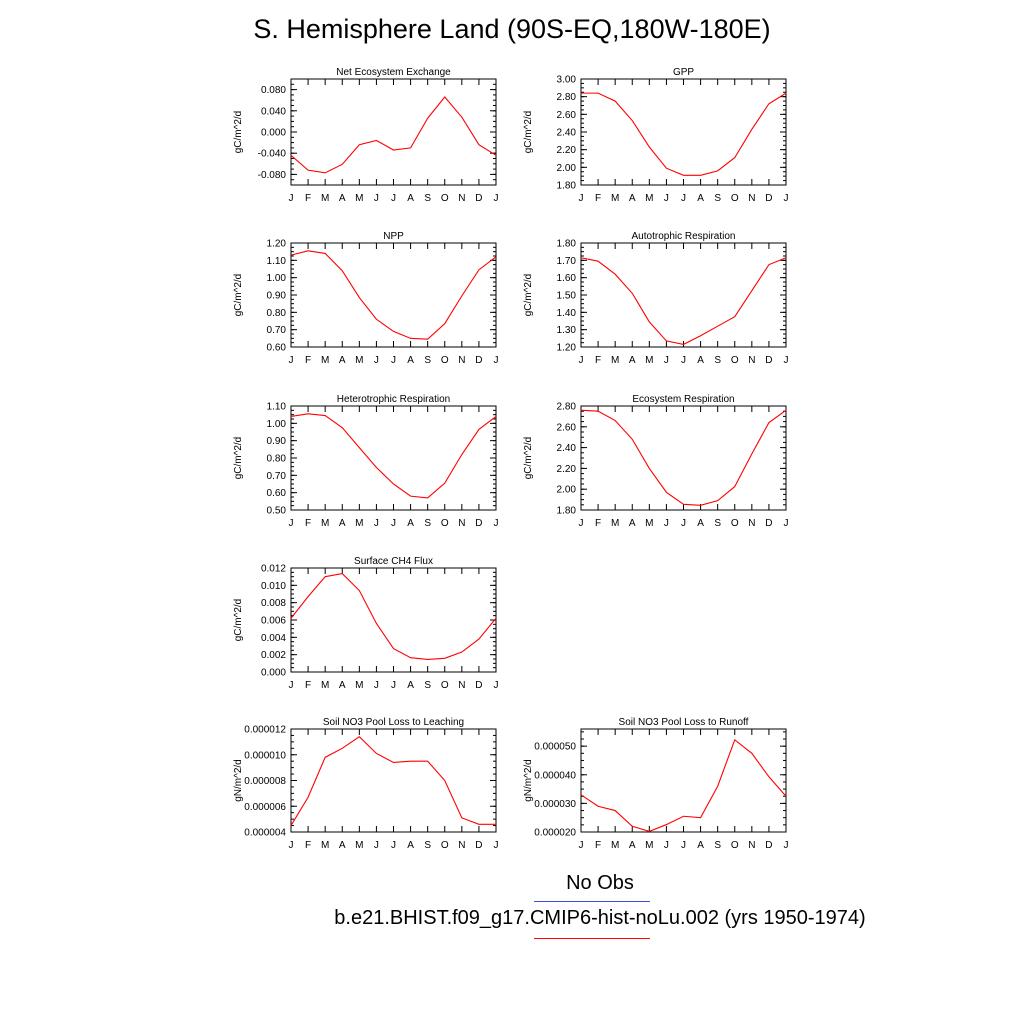 The width and height of the screenshot is (1024, 1024). I want to click on y-tick-label: -0.080, so click(272, 175).